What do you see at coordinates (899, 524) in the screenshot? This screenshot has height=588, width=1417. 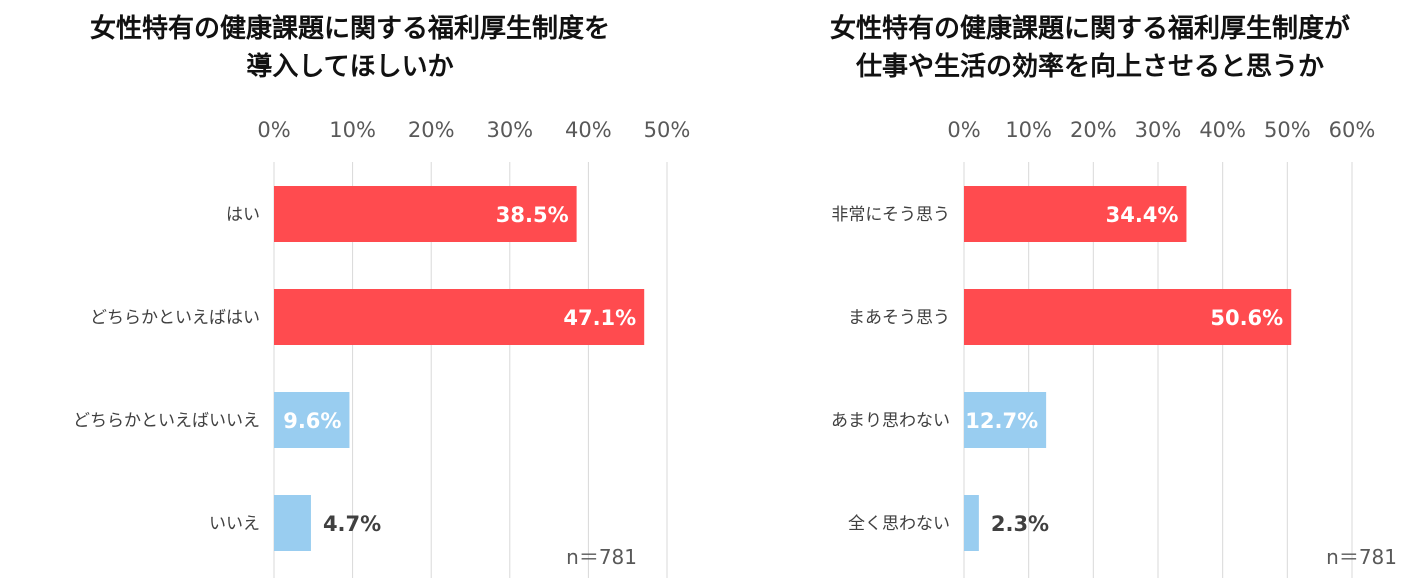 I see `category-label: 全く思わない` at bounding box center [899, 524].